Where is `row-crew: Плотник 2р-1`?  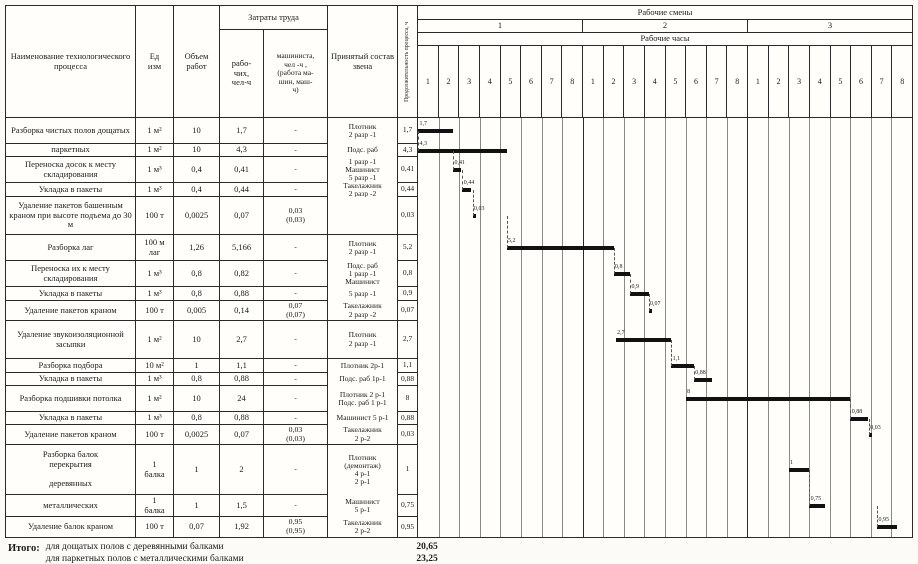
row-crew: Плотник 2р-1 is located at coordinates (363, 366).